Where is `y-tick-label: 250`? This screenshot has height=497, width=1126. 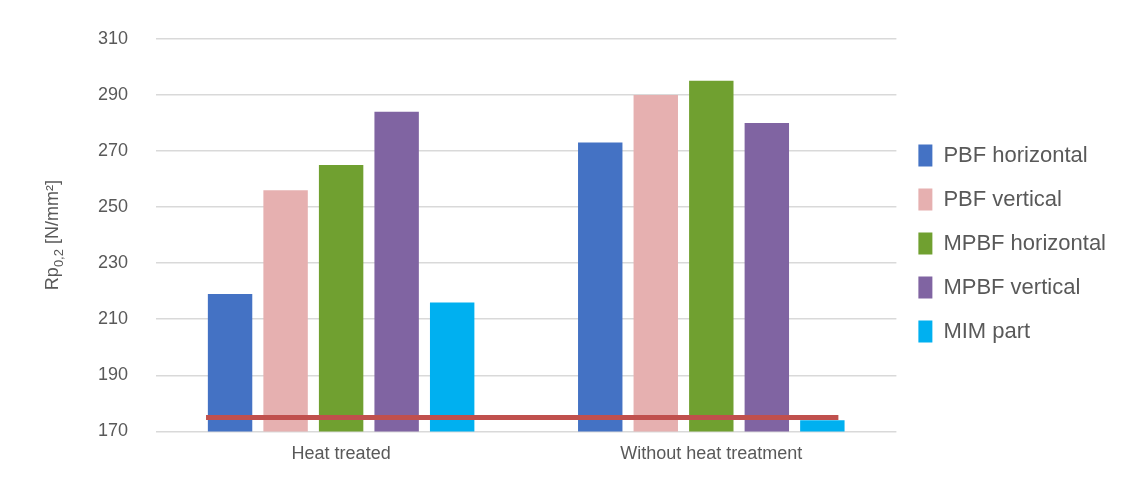
y-tick-label: 250 is located at coordinates (113, 206).